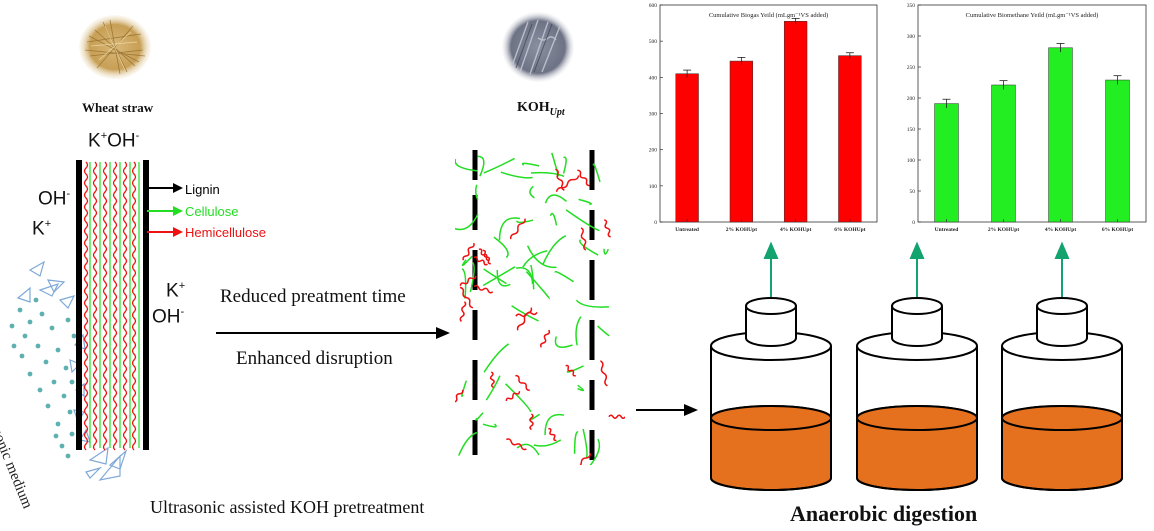 The width and height of the screenshot is (1154, 531). What do you see at coordinates (115, 47) in the screenshot?
I see `wheat-straw-image` at bounding box center [115, 47].